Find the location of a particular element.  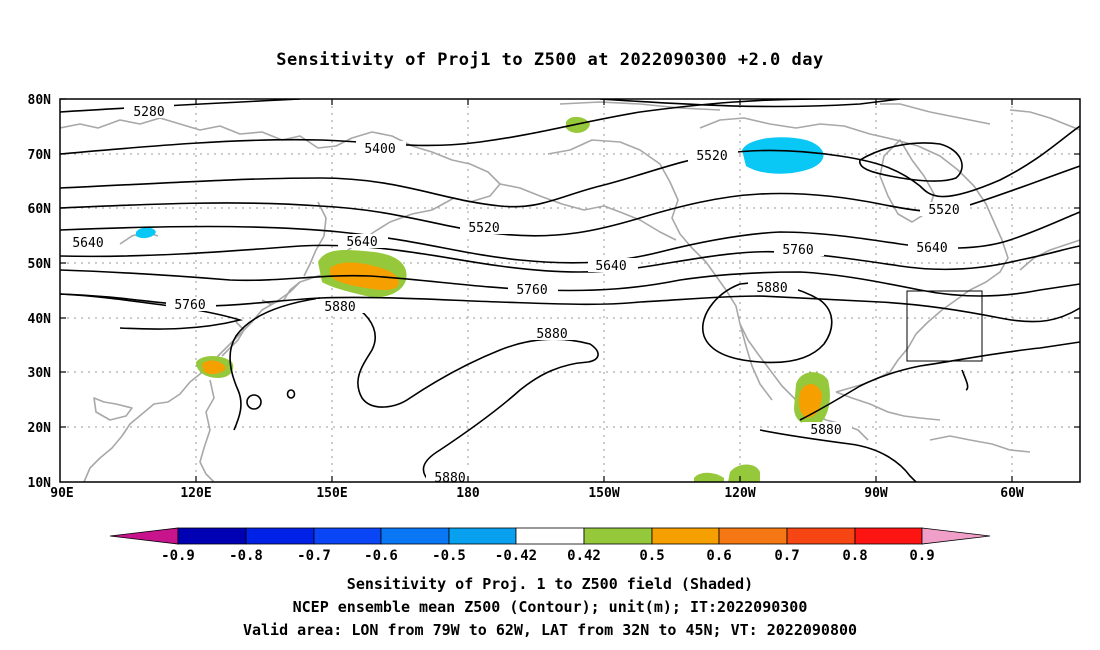

lat-labels: 80N 70N 60N 50N 40N 30N 20N 10N is located at coordinates (40, 292).